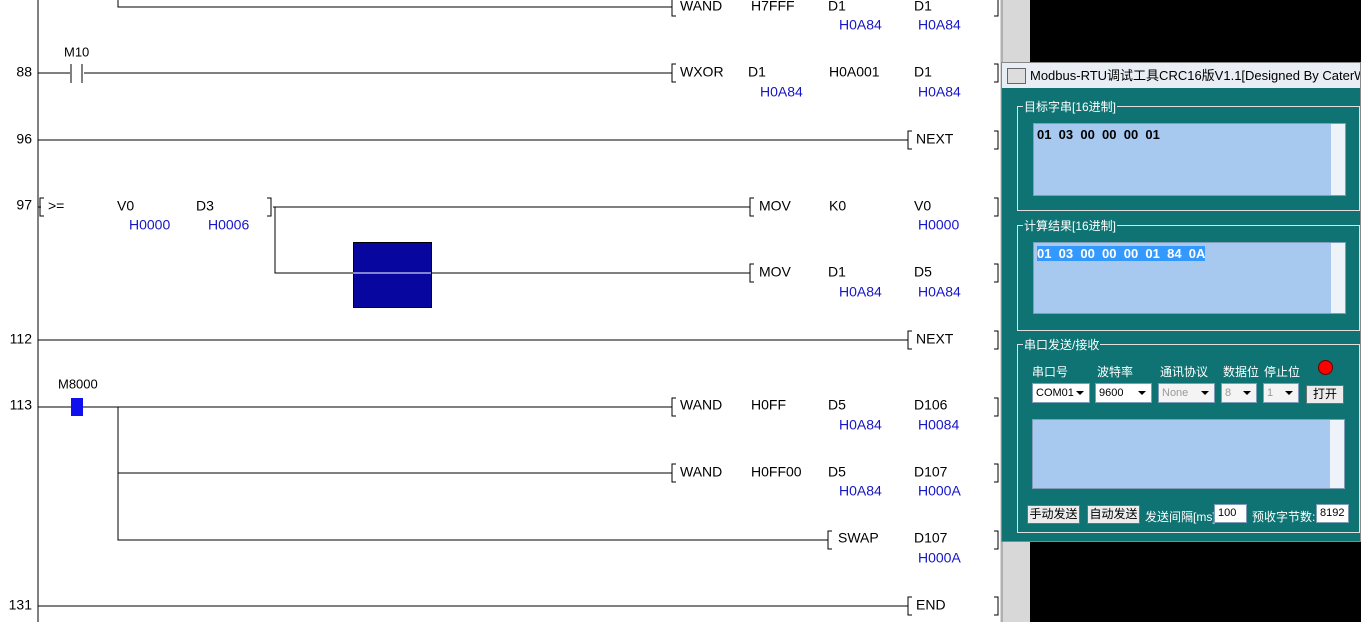 This screenshot has width=1361, height=622. Describe the element at coordinates (1180, 517) in the screenshot. I see `label: 发送间隔[ms]` at that location.